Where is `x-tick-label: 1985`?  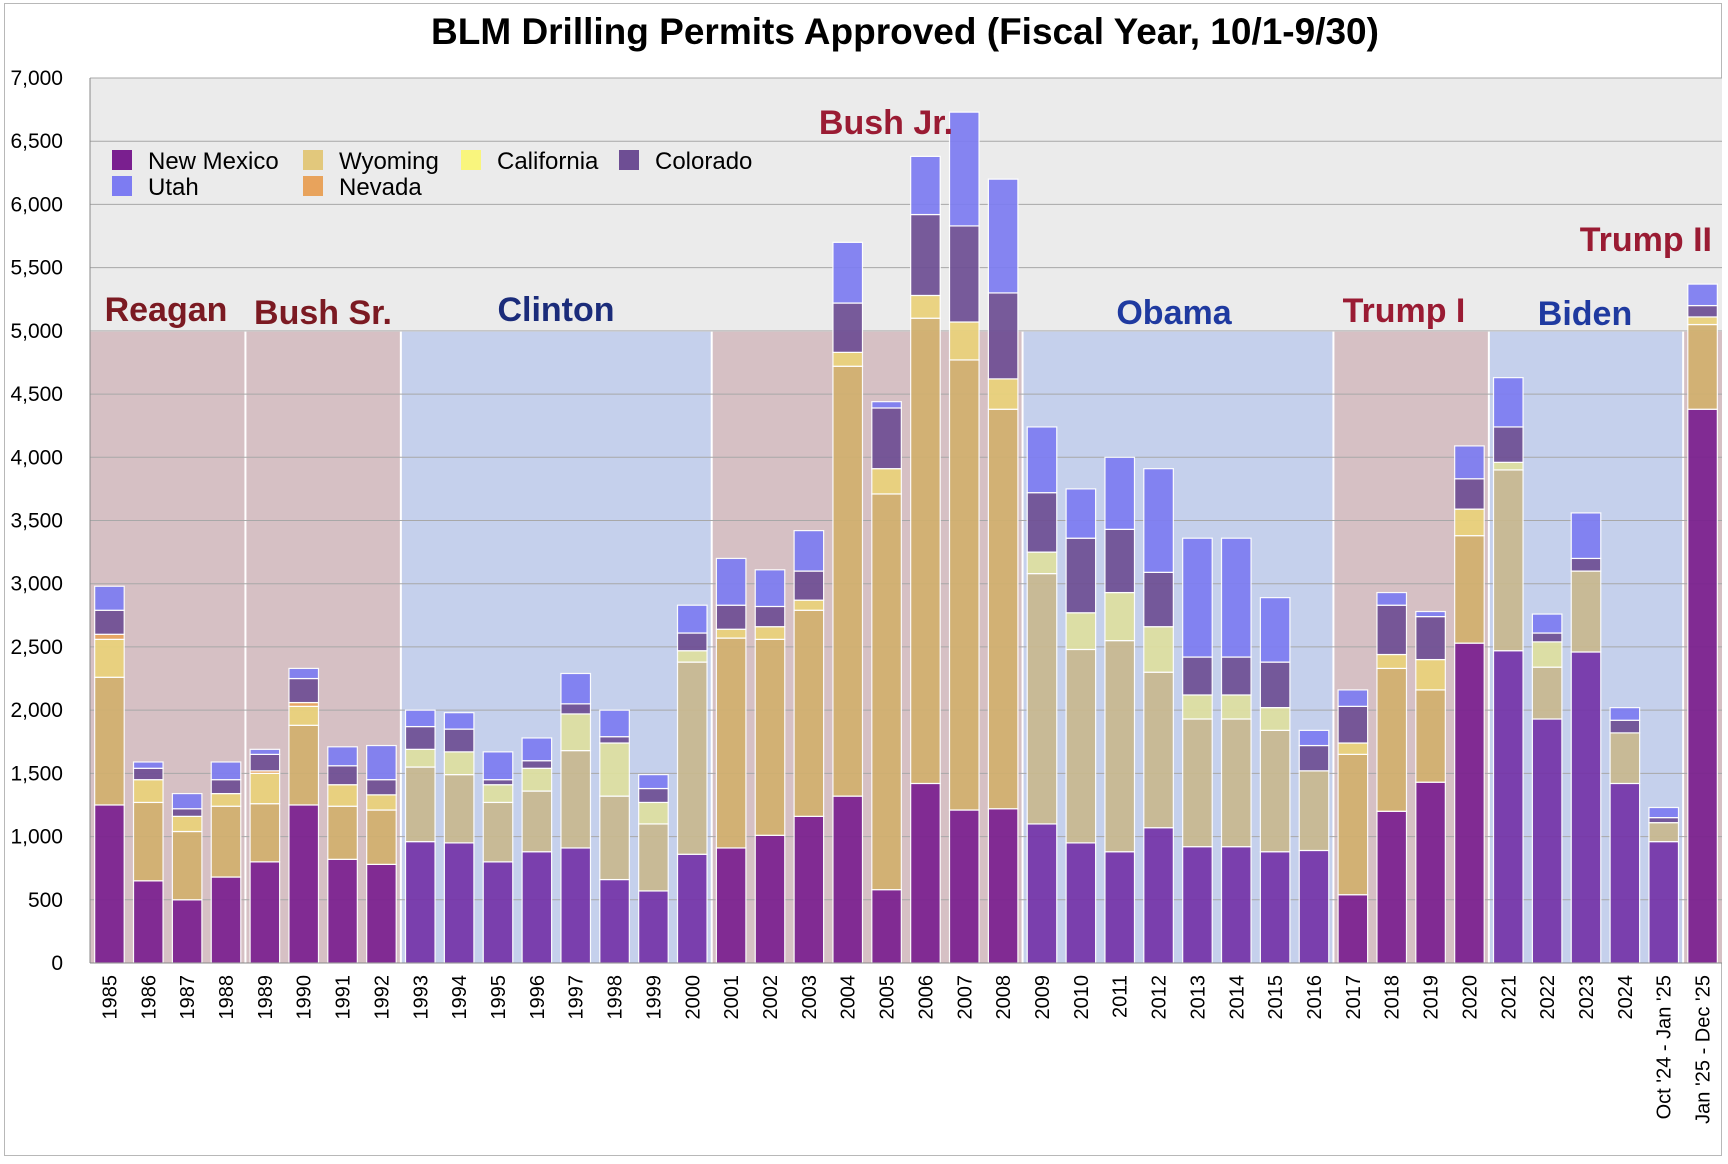
x-tick-label: 1985 is located at coordinates (110, 997).